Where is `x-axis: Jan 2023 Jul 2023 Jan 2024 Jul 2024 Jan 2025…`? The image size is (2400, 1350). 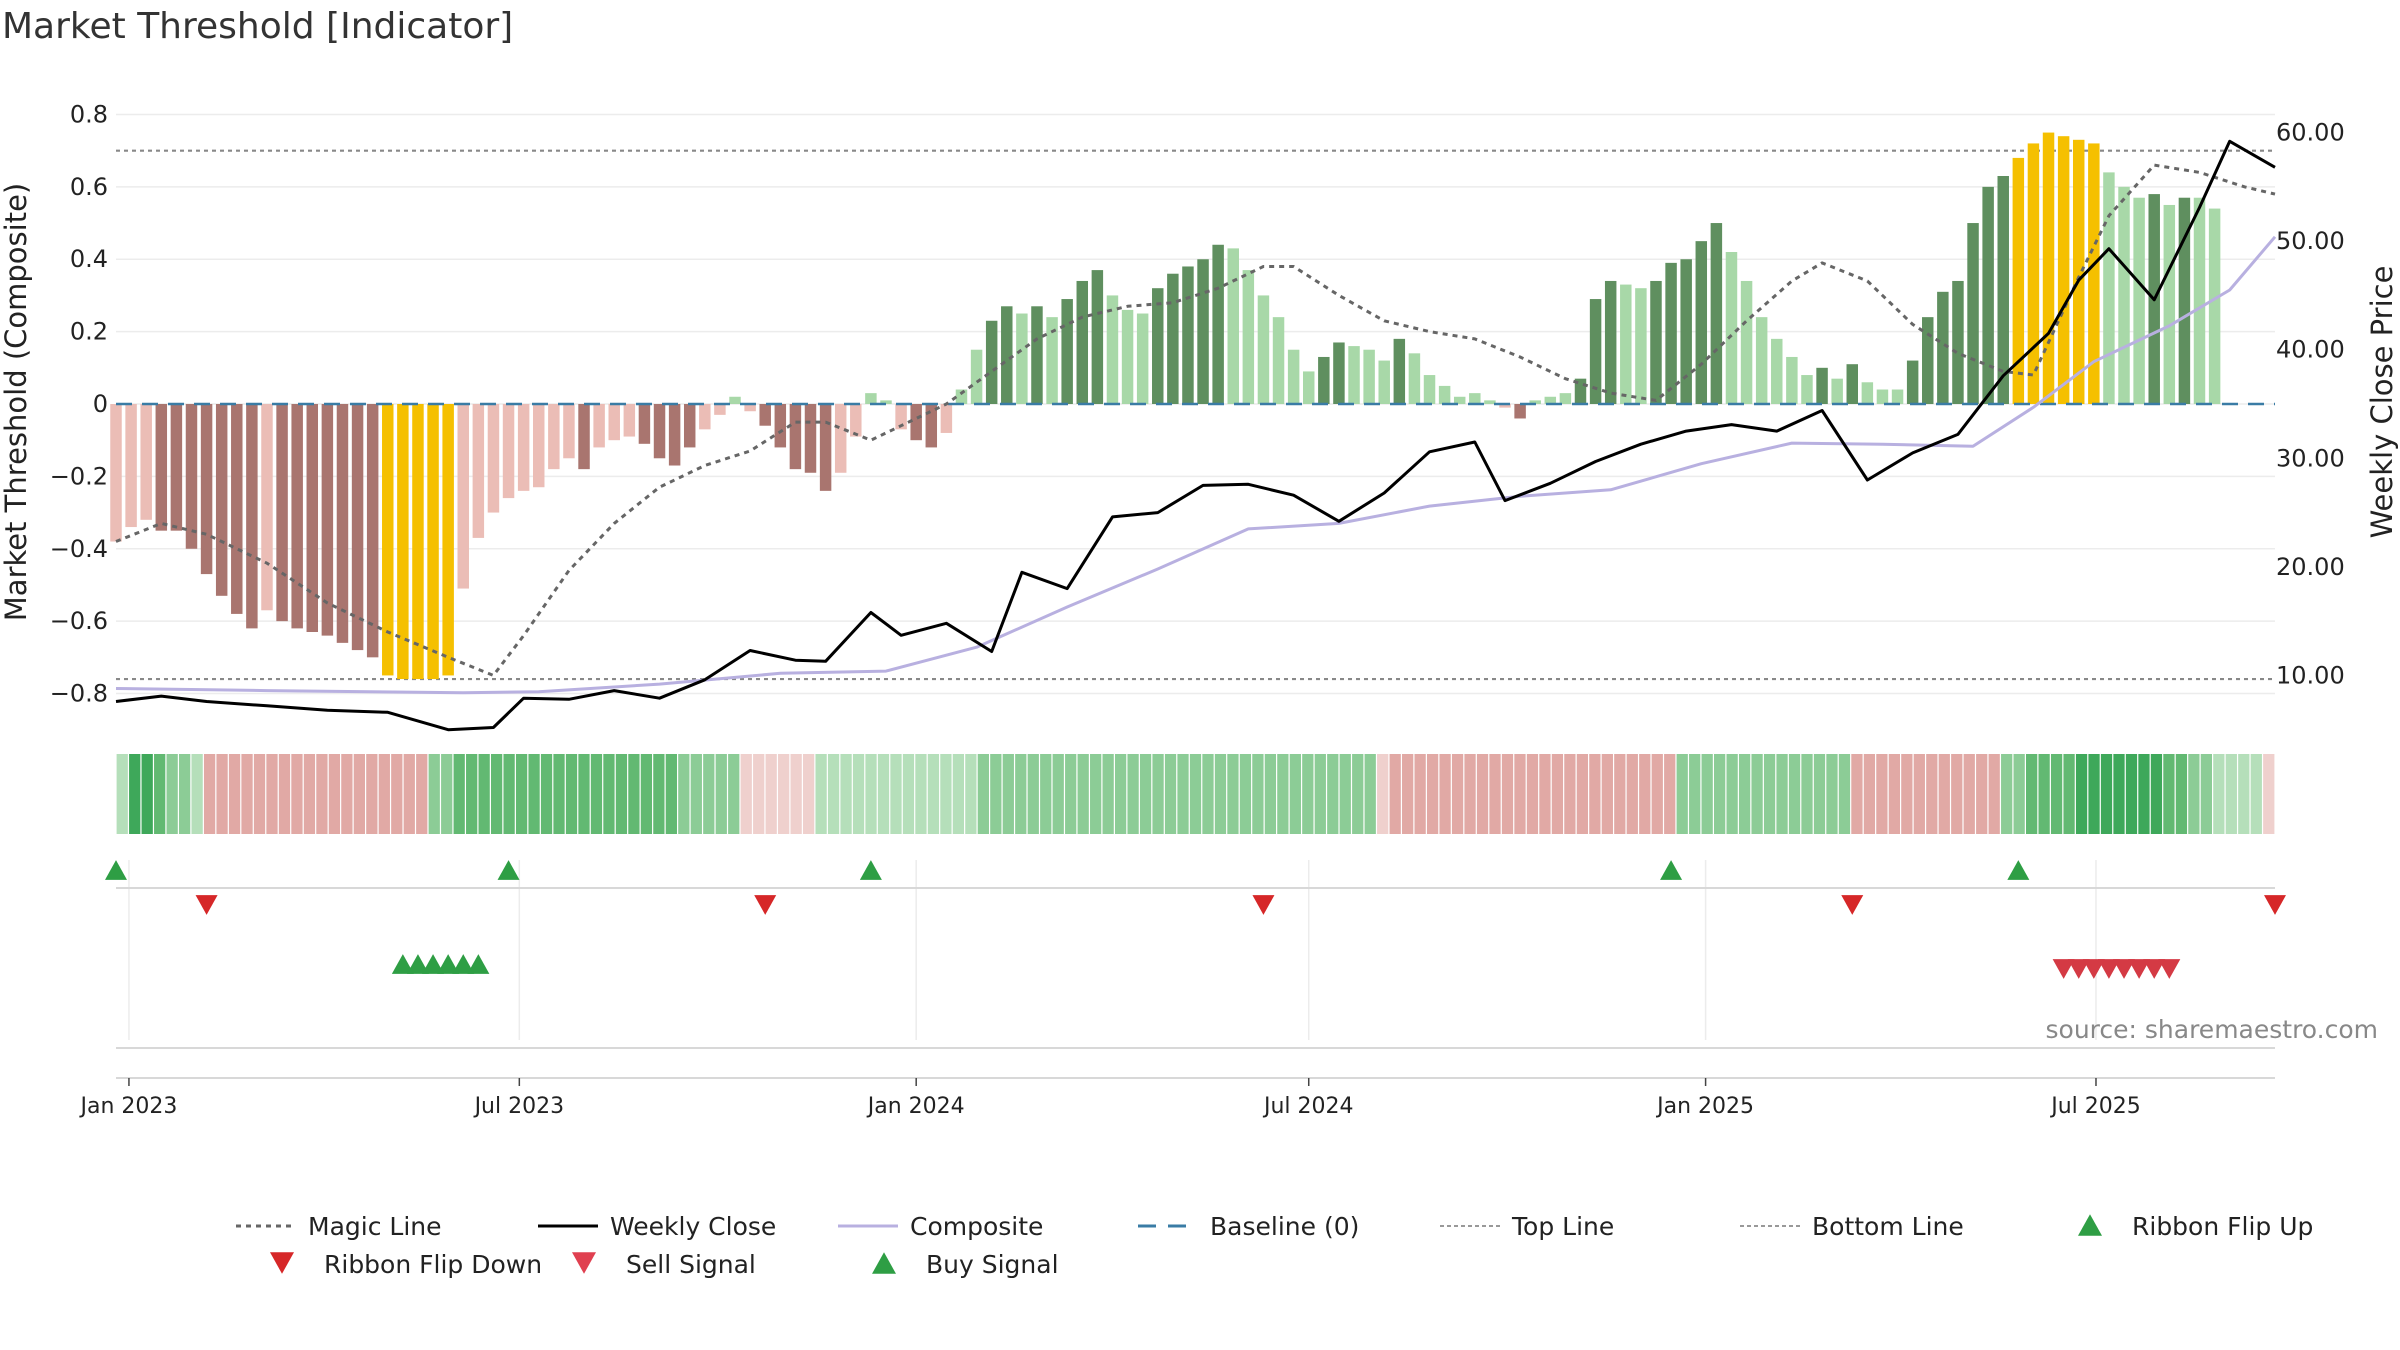
x-axis: Jan 2023 Jul 2023 Jan 2024 Jul 2024 Jan 2025… is located at coordinates (1176, 1083).